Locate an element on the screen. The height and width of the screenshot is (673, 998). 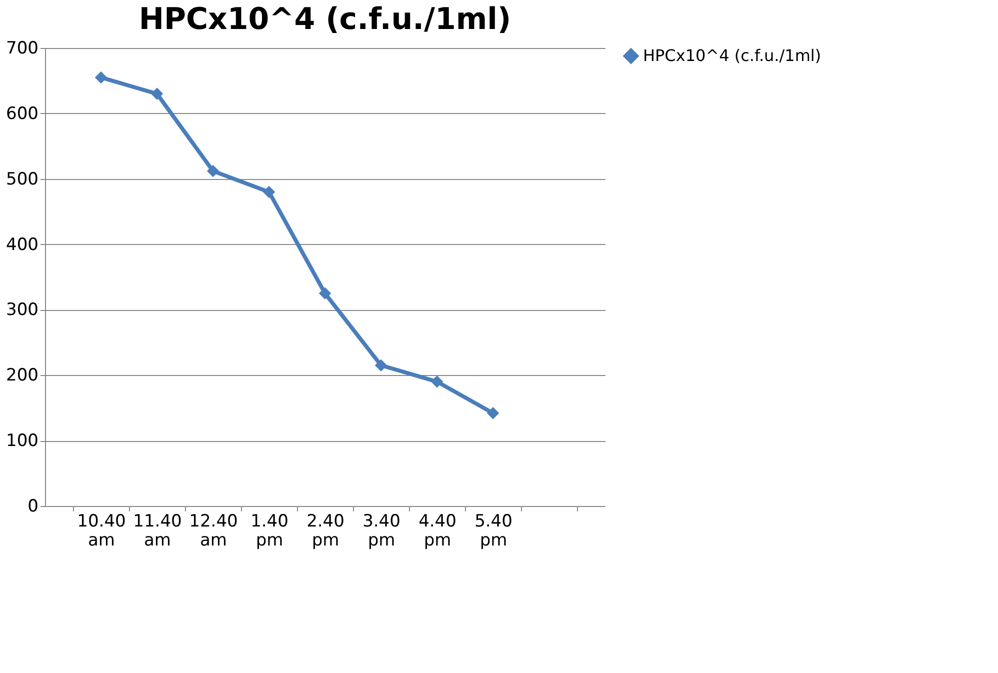
x-tick-label: 2.40 pm is located at coordinates (325, 531).